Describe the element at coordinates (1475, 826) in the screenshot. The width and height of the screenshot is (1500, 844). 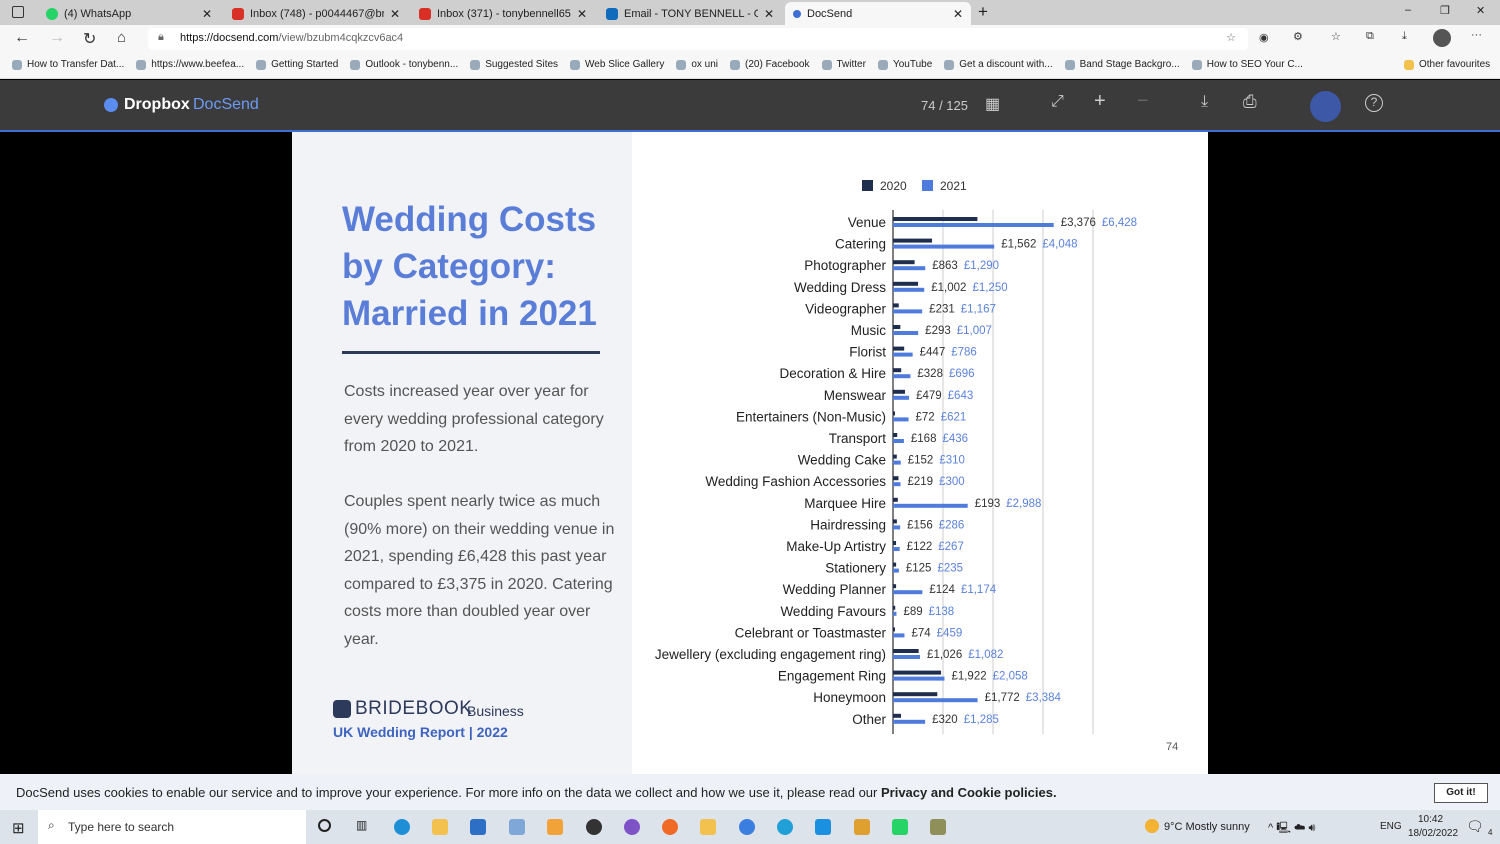
I see `notifications-icon: 🗨︎` at that location.